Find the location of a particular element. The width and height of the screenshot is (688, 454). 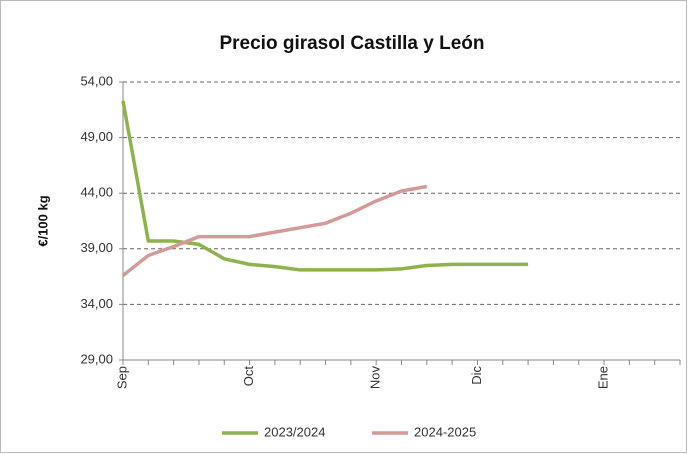

y-axis-label: €/100 kg is located at coordinates (42, 220).